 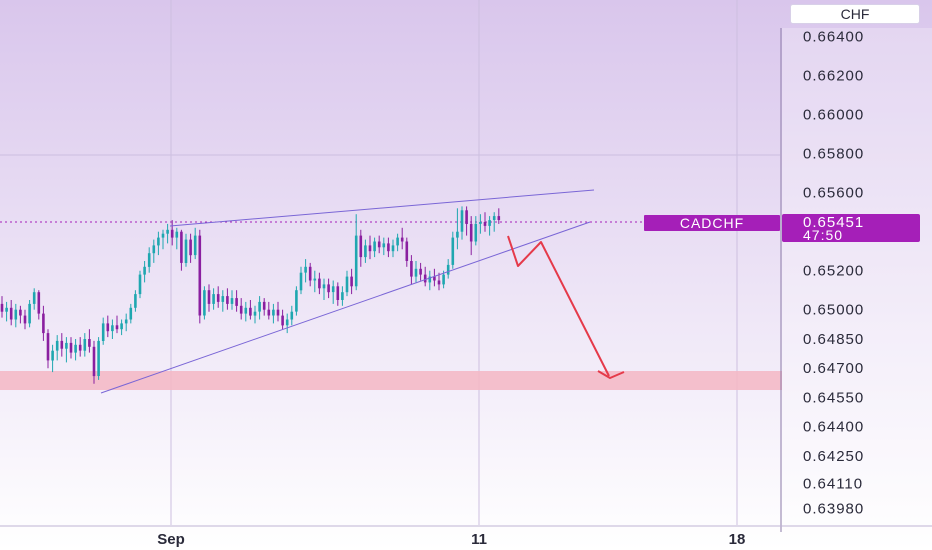 I want to click on x-tick-label-sep: Sep, so click(x=171, y=539).